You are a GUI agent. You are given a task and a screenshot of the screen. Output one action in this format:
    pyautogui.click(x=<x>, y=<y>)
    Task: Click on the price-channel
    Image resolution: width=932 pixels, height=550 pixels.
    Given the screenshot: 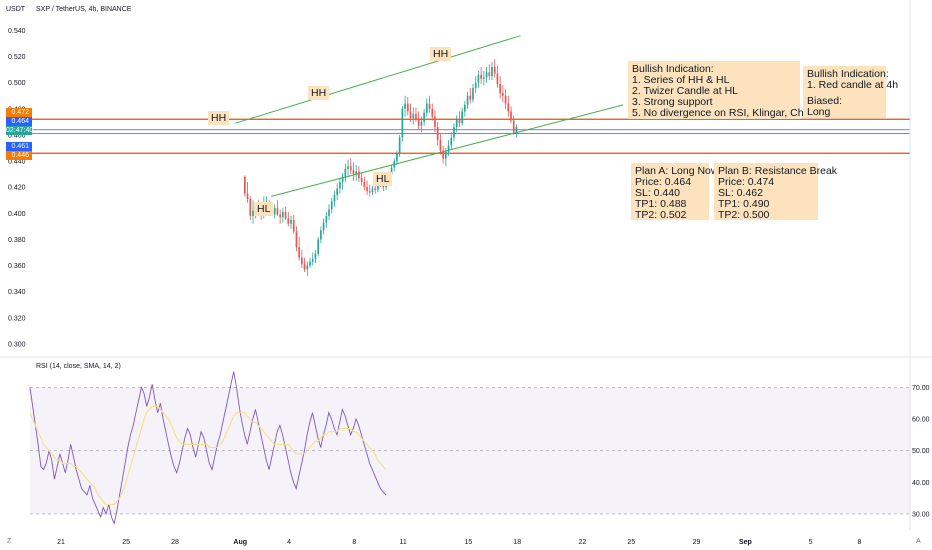 What is the action you would take?
    pyautogui.click(x=429, y=116)
    